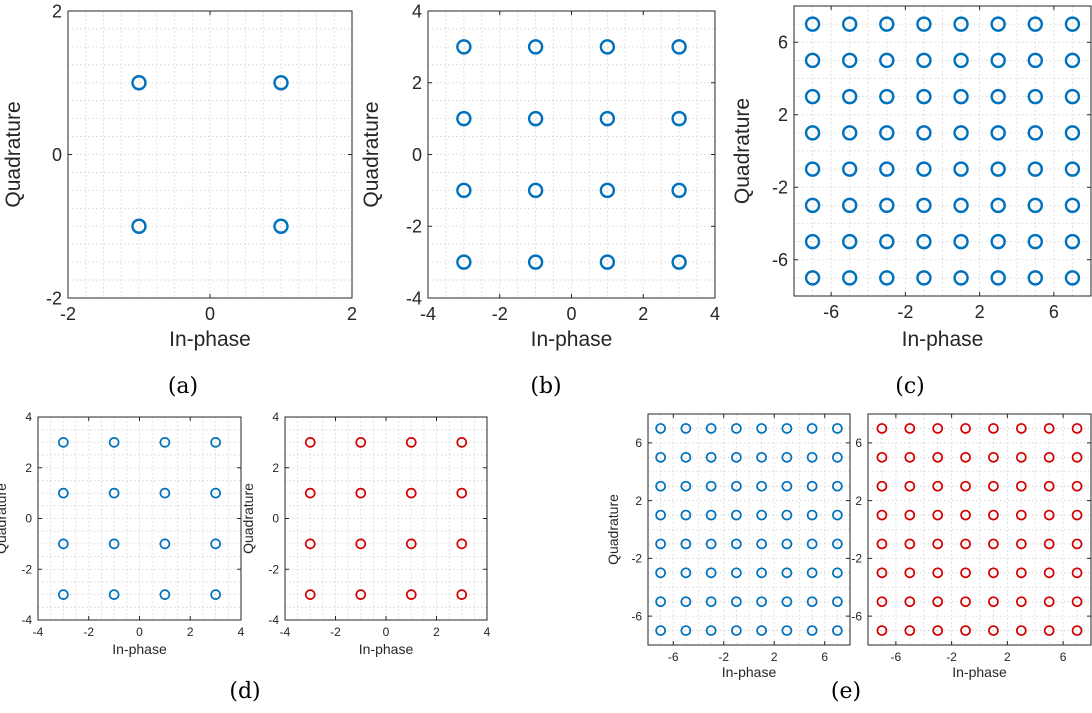 The image size is (1092, 713). Describe the element at coordinates (951, 657) in the screenshot. I see `x-tick-label: -2` at that location.